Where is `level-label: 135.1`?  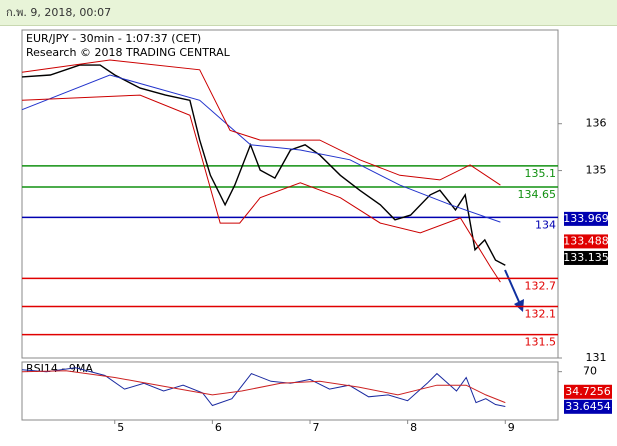
level-label: 135.1 is located at coordinates (541, 173).